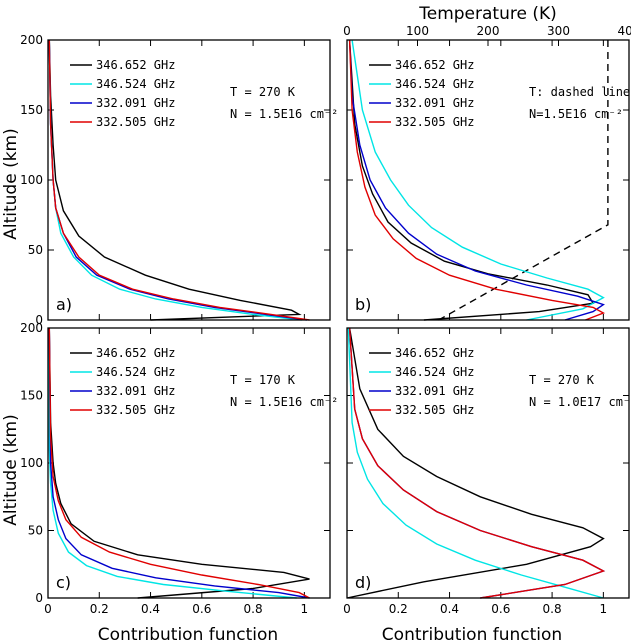  Describe the element at coordinates (363, 304) in the screenshot. I see `panel-label: b)` at that location.